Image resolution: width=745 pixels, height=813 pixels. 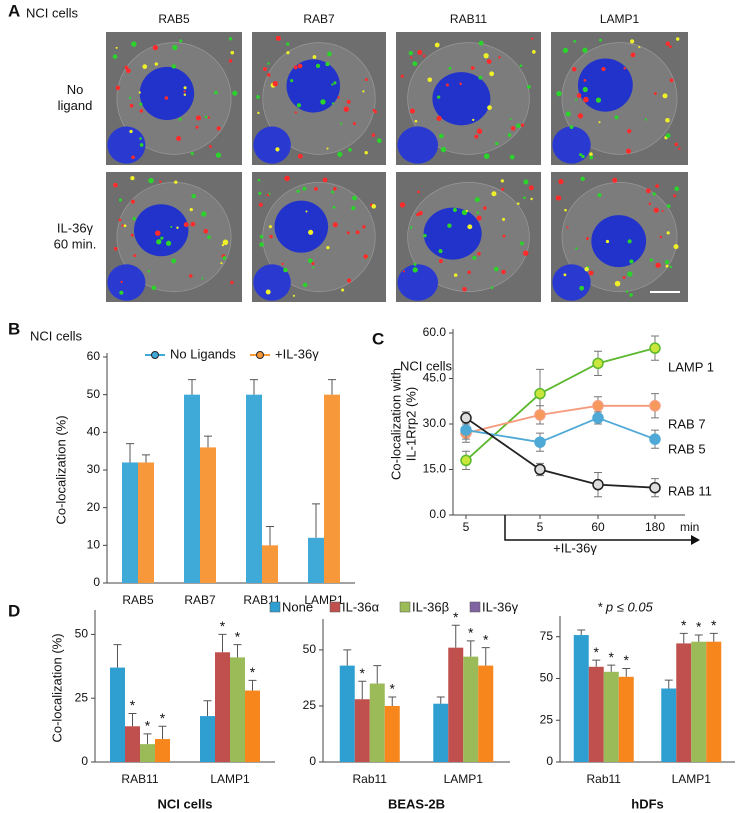 What do you see at coordinates (14, 610) in the screenshot?
I see `panel-label: D` at bounding box center [14, 610].